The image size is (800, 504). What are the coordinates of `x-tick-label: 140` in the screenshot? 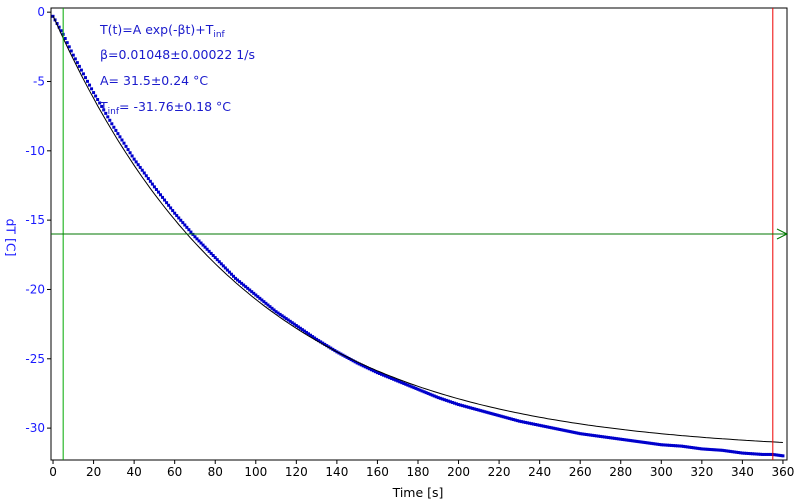 It's located at (336, 472).